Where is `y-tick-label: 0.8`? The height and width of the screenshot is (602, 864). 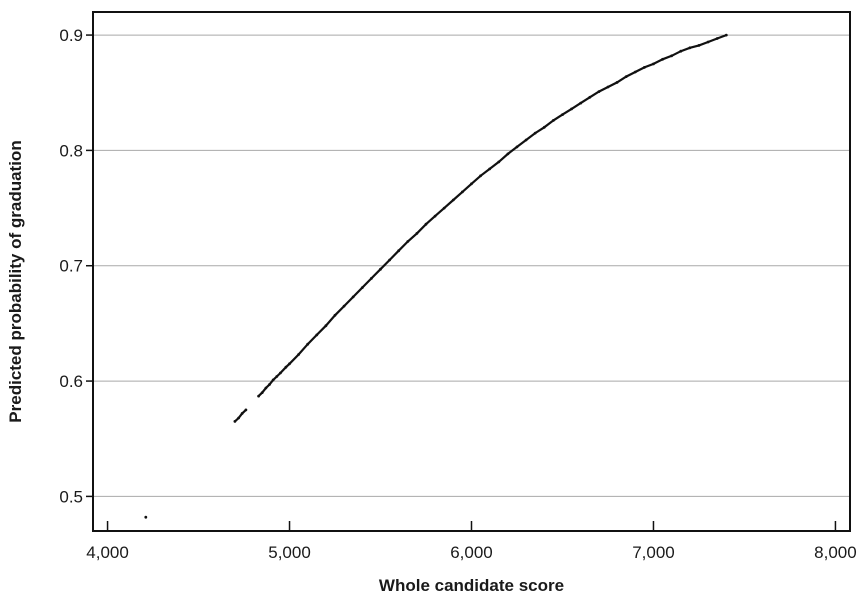 y-tick-label: 0.8 is located at coordinates (71, 150).